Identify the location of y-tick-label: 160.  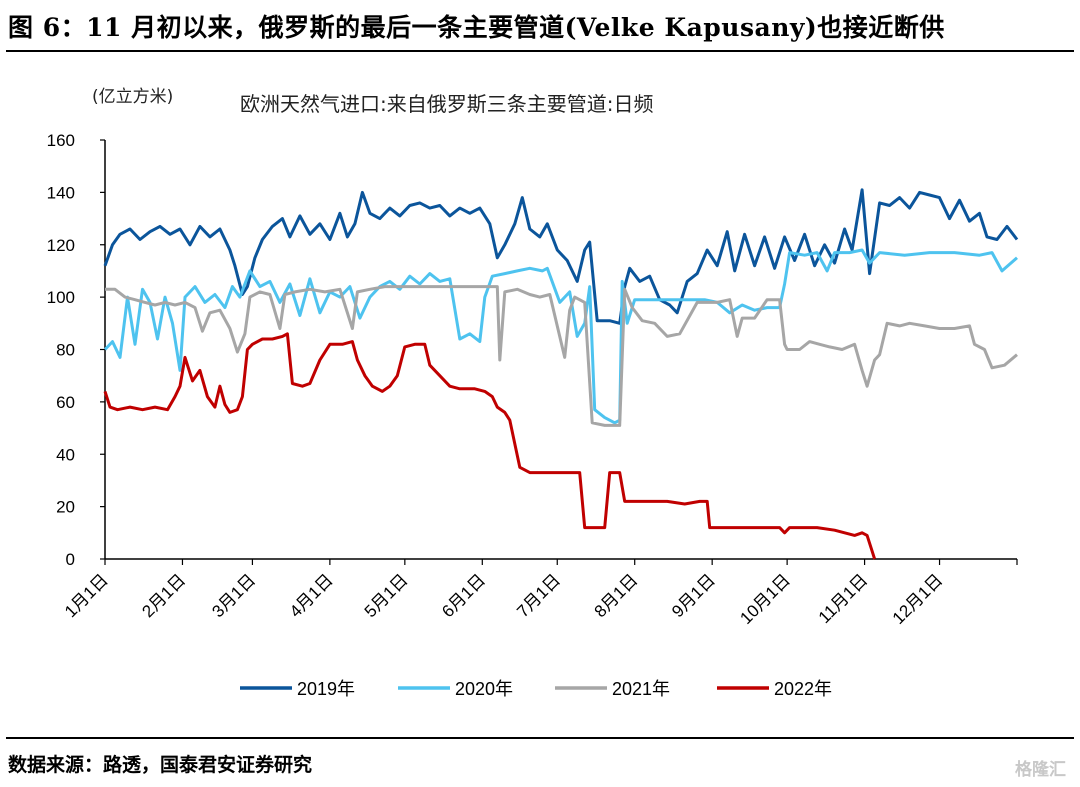
(61, 140).